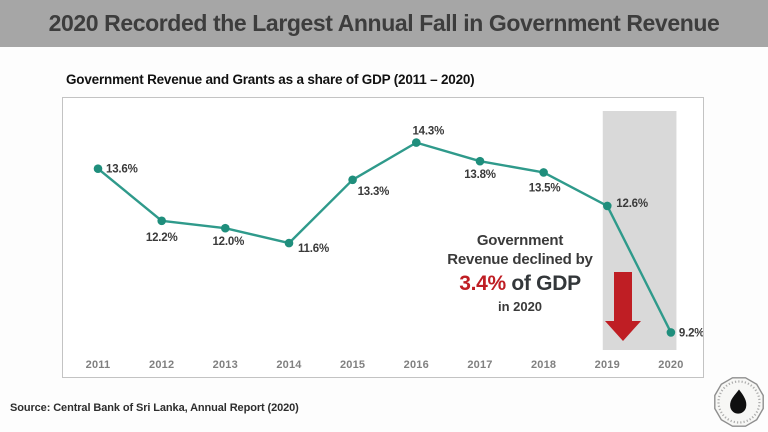 The height and width of the screenshot is (432, 768). What do you see at coordinates (161, 365) in the screenshot?
I see `axis-tick-label: 2012` at bounding box center [161, 365].